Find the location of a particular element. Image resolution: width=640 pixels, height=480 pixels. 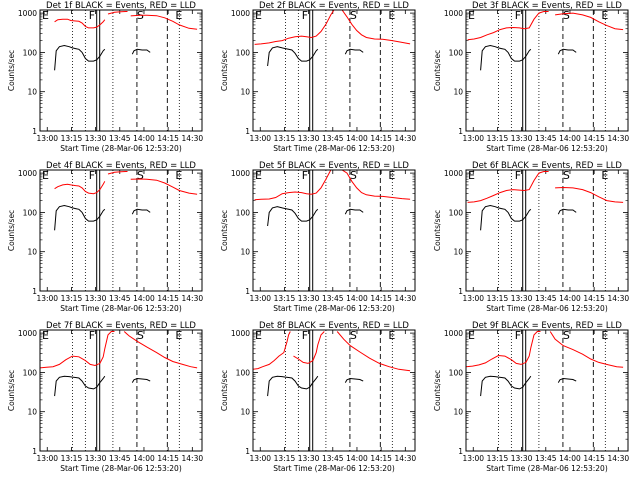

x-tick-label: 13:00 is located at coordinates (47, 298).